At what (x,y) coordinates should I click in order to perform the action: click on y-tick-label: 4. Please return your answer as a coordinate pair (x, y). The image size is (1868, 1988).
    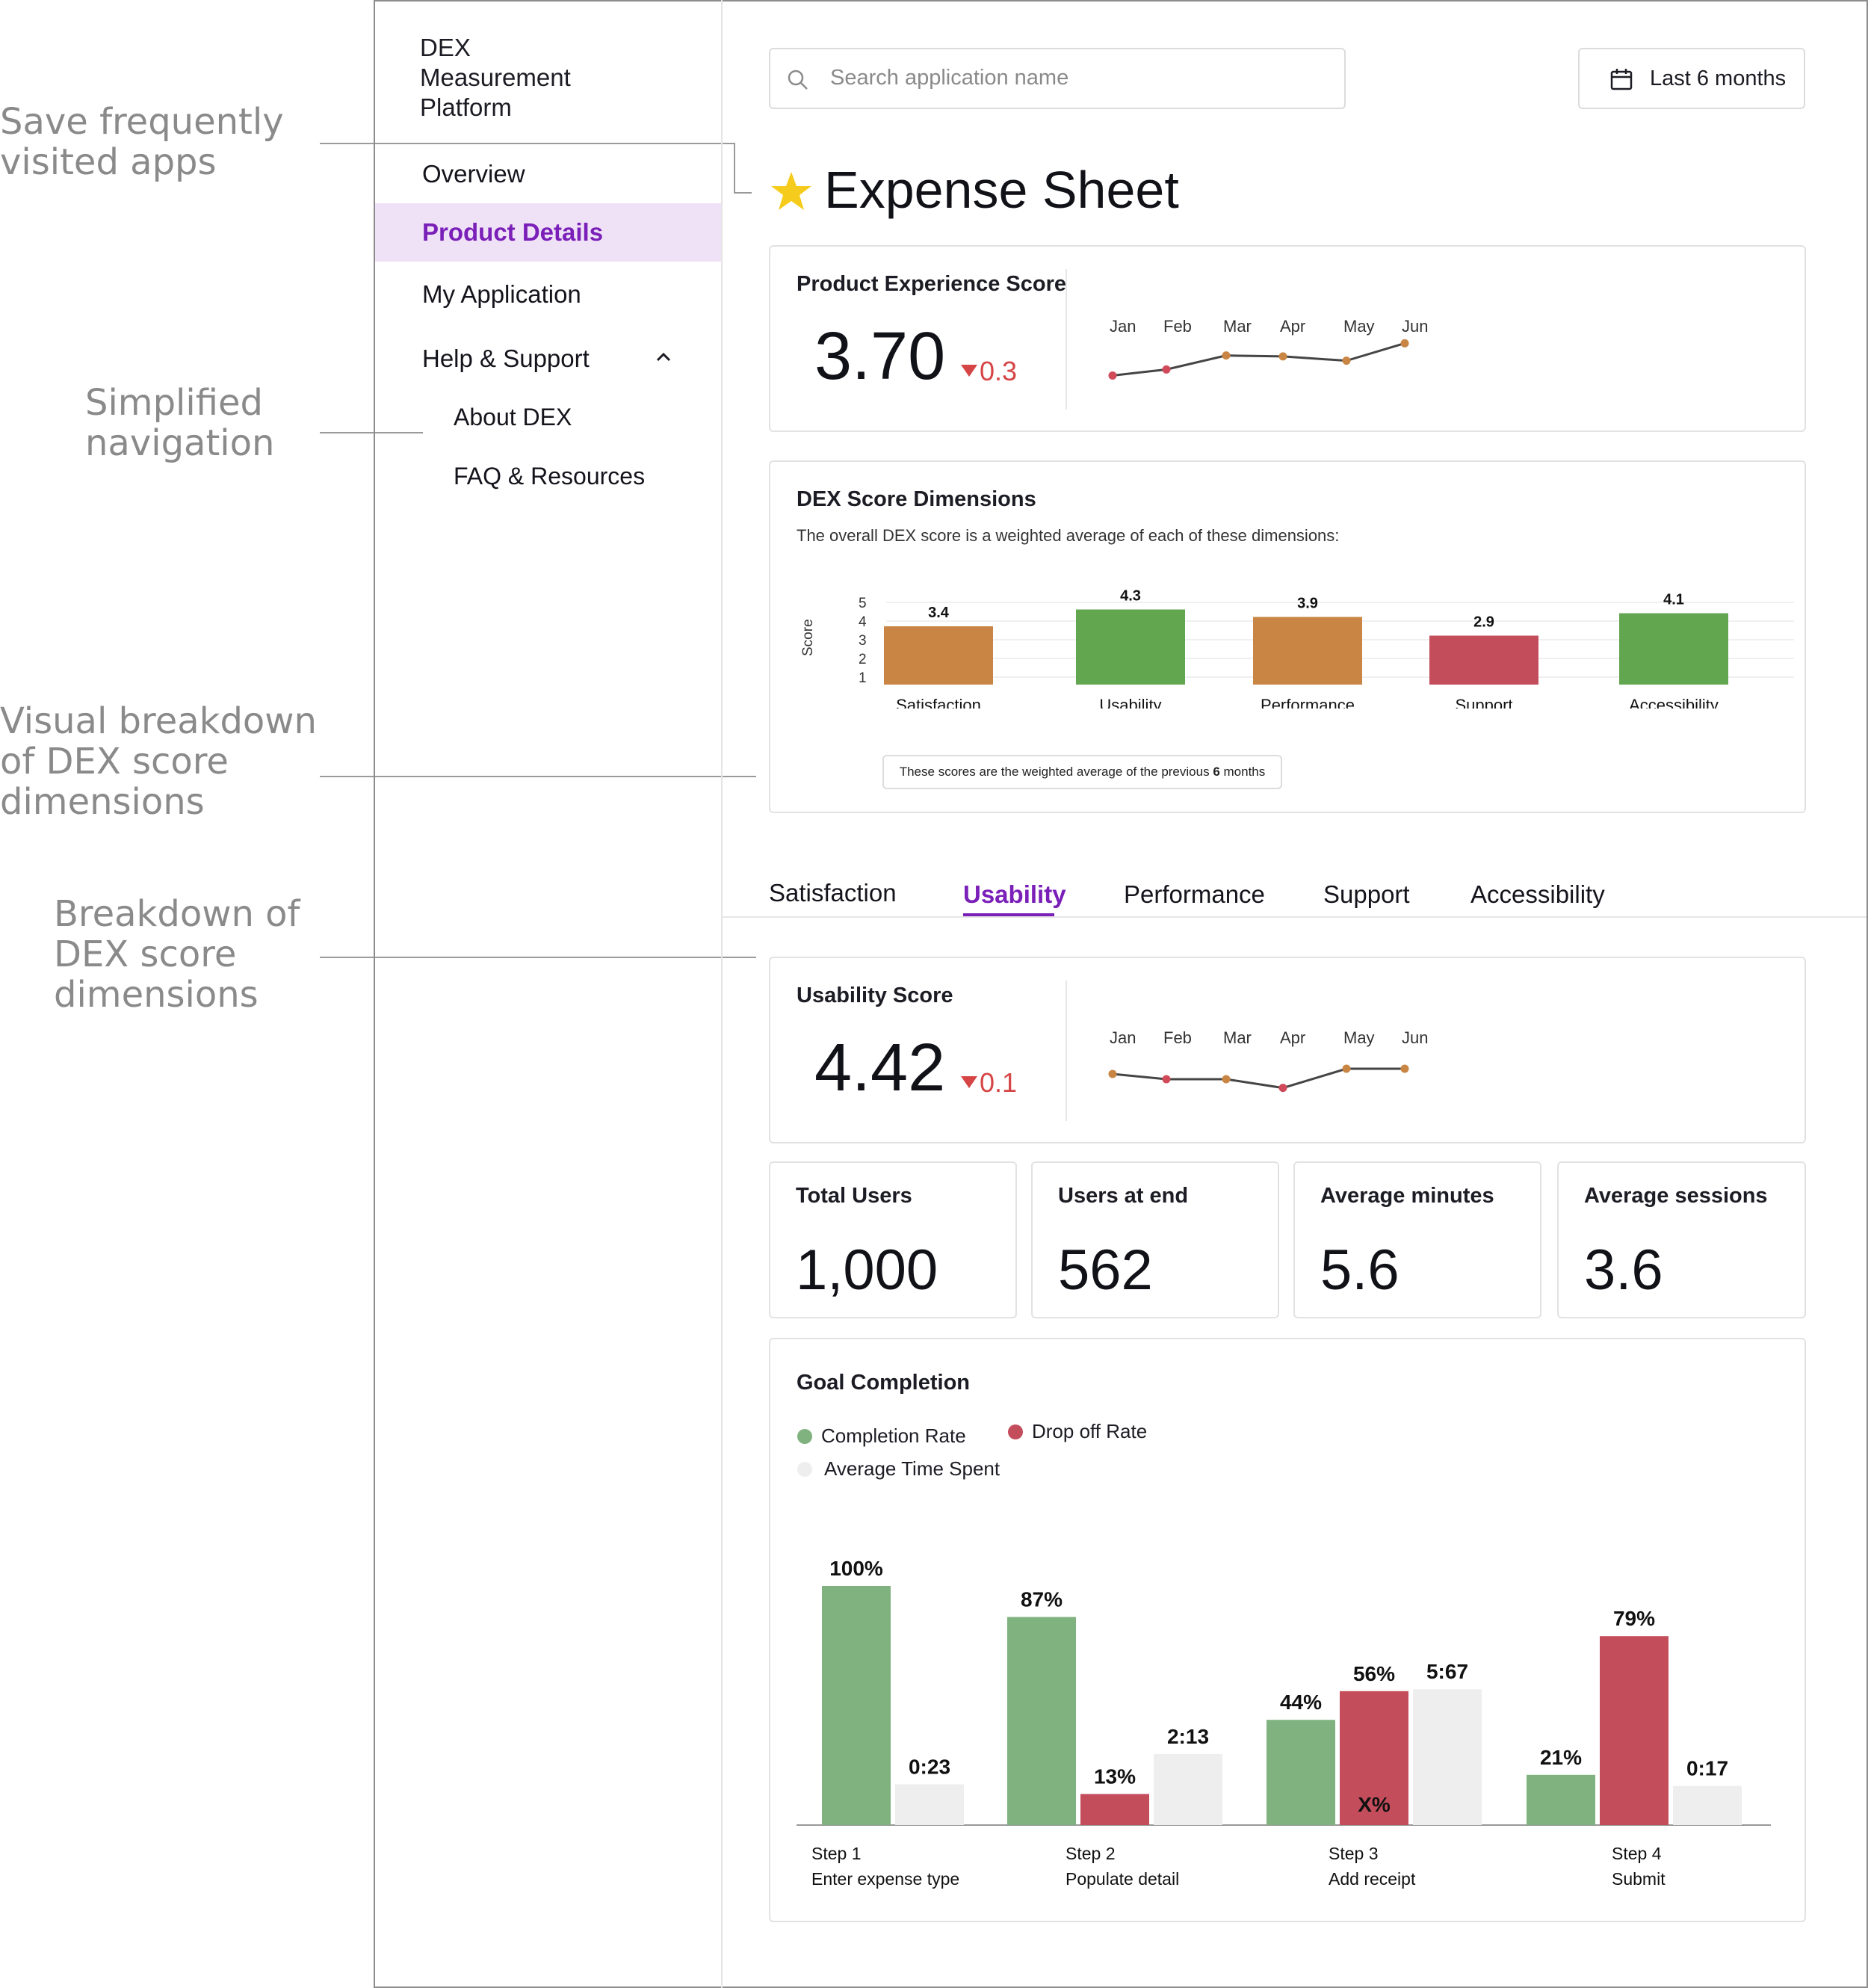
    Looking at the image, I should click on (863, 622).